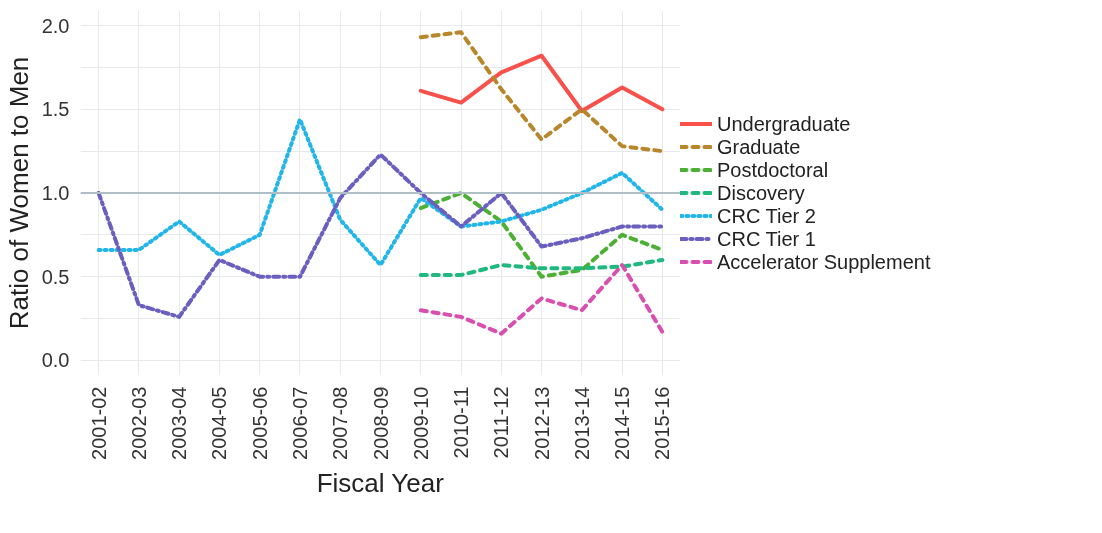 This screenshot has width=1102, height=533. Describe the element at coordinates (55, 25) in the screenshot. I see `y-tick-label: 2.0` at that location.